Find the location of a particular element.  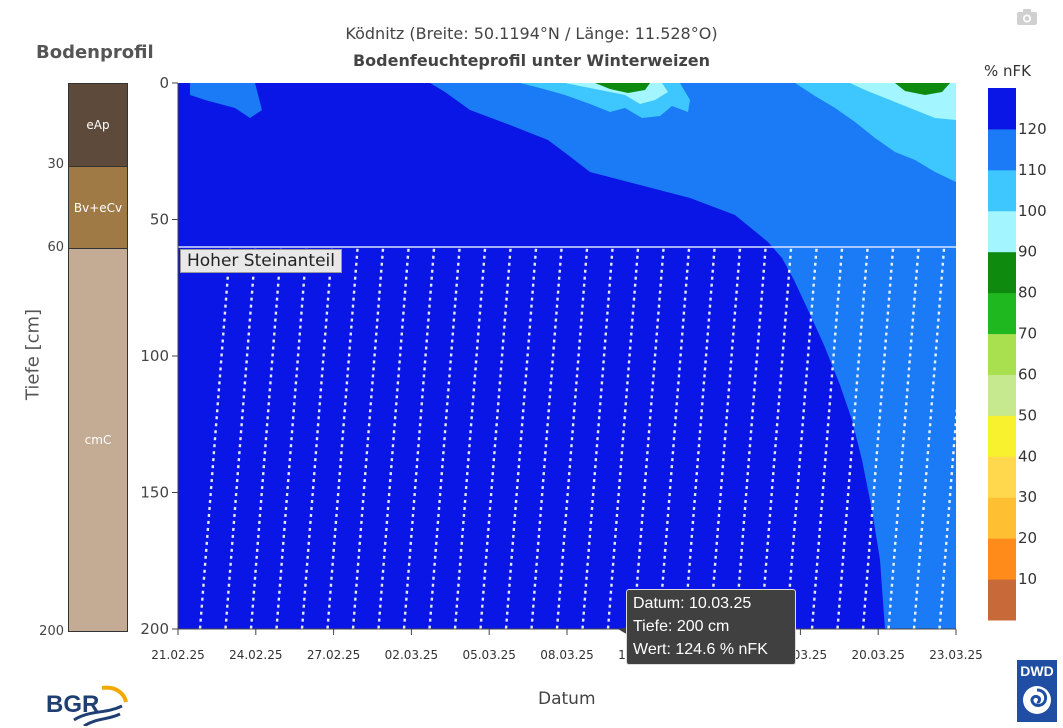

x-tick-label: 02.03.25 is located at coordinates (411, 655).